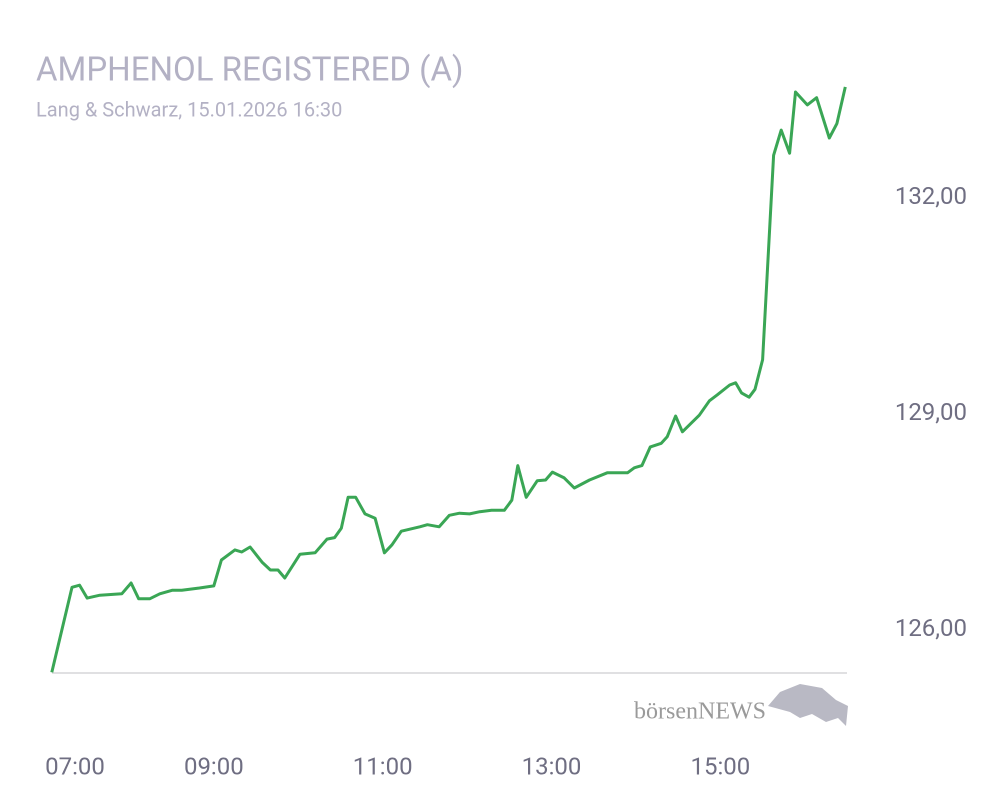  Describe the element at coordinates (808, 705) in the screenshot. I see `bull-icon` at that location.